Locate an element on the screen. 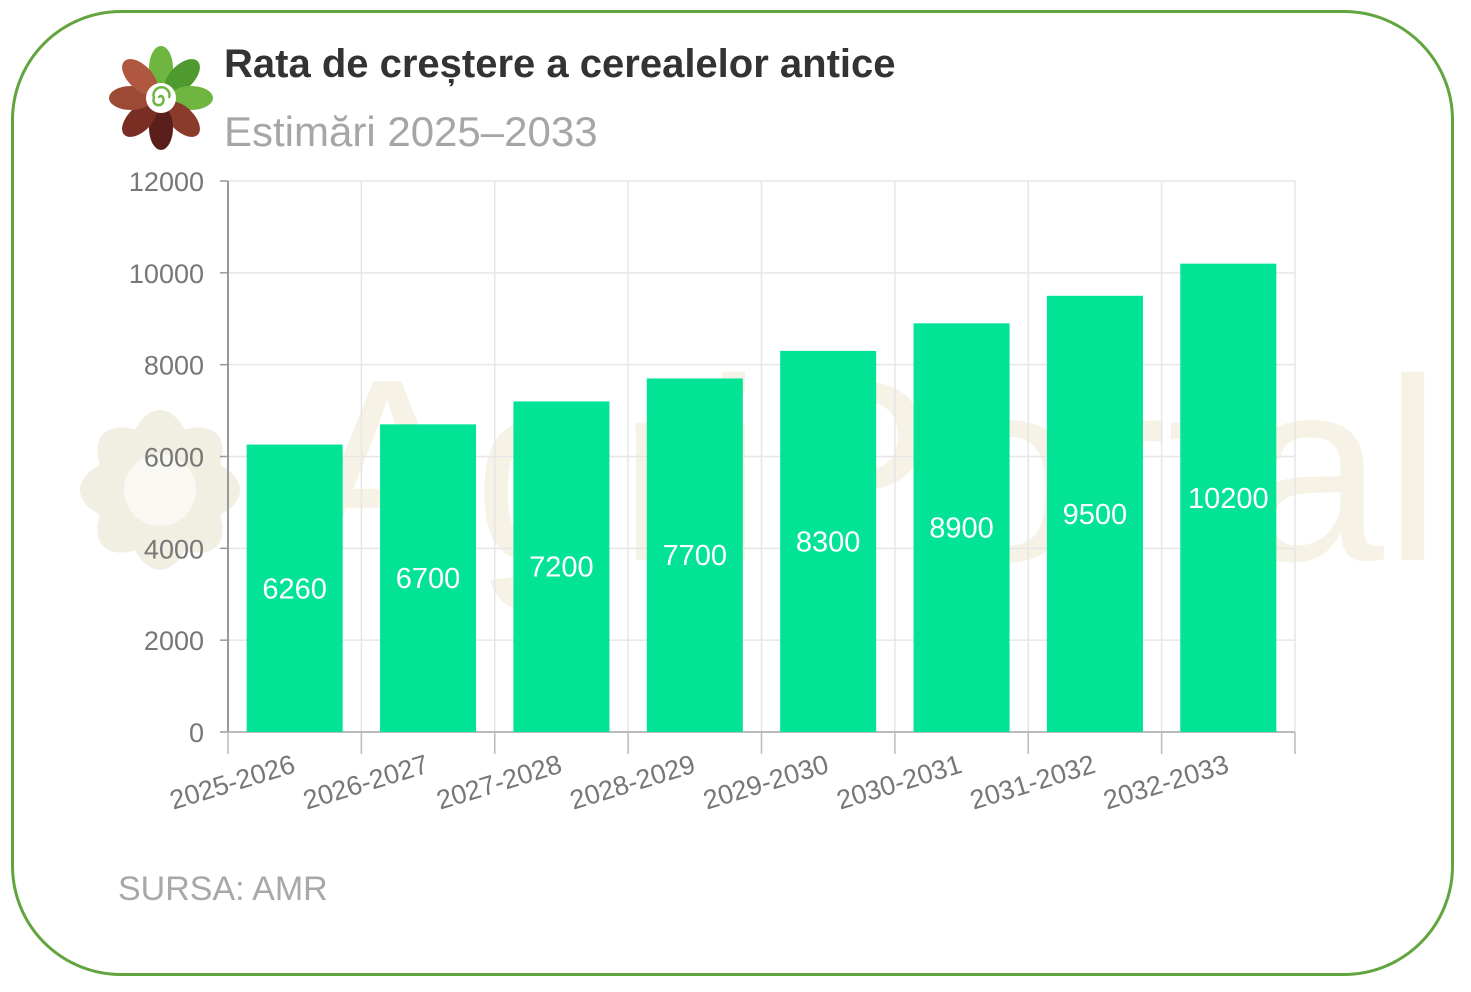 The image size is (1471, 992). y-tick-label: 8000 is located at coordinates (174, 366).